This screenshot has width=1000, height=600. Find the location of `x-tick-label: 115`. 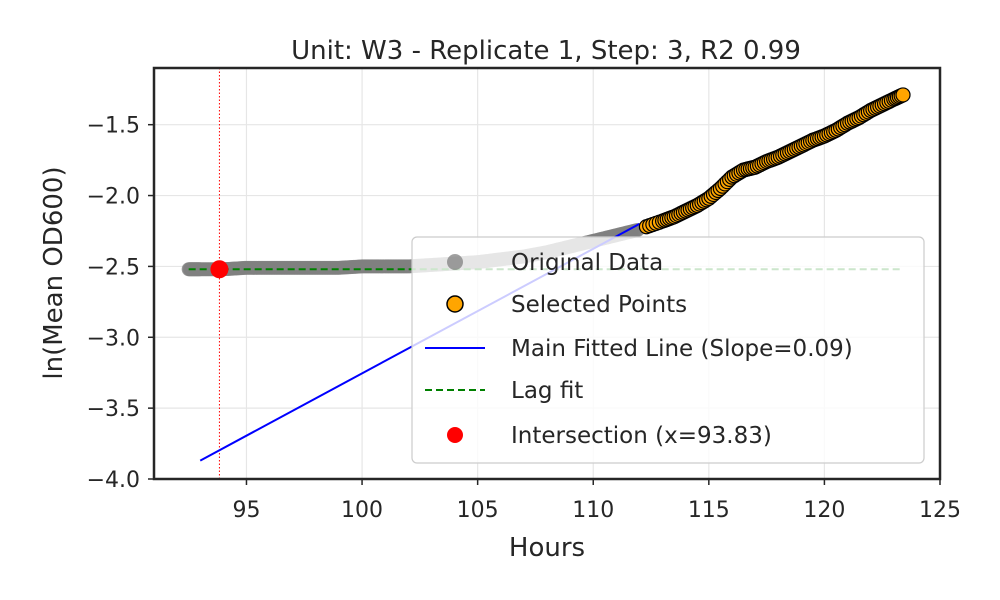

x-tick-label: 115 is located at coordinates (709, 510).